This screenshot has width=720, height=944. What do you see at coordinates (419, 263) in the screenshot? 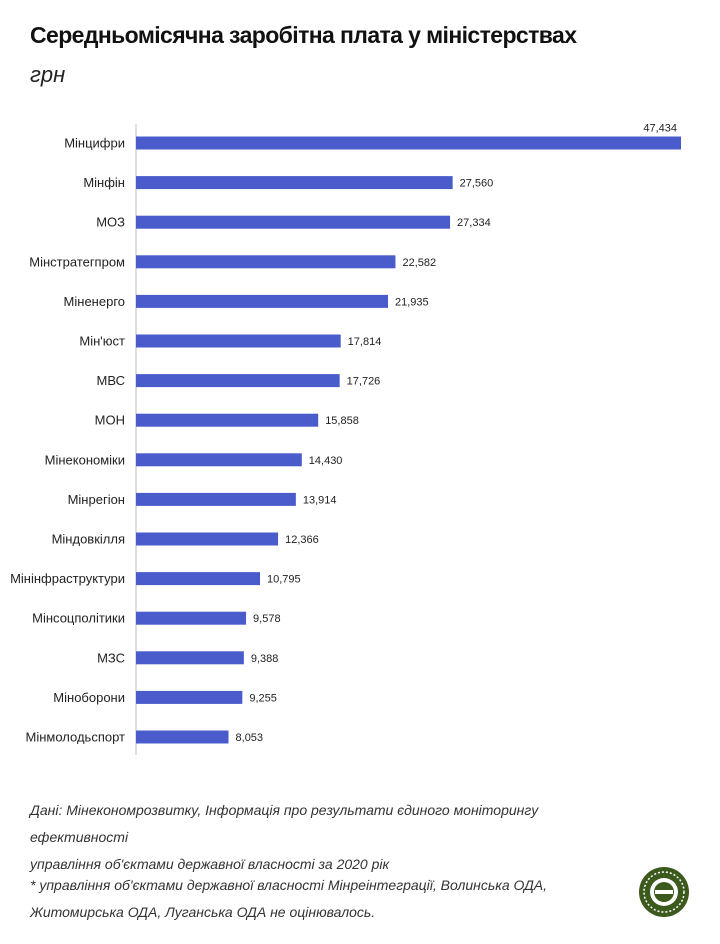
I see `value-label: 22,582` at bounding box center [419, 263].